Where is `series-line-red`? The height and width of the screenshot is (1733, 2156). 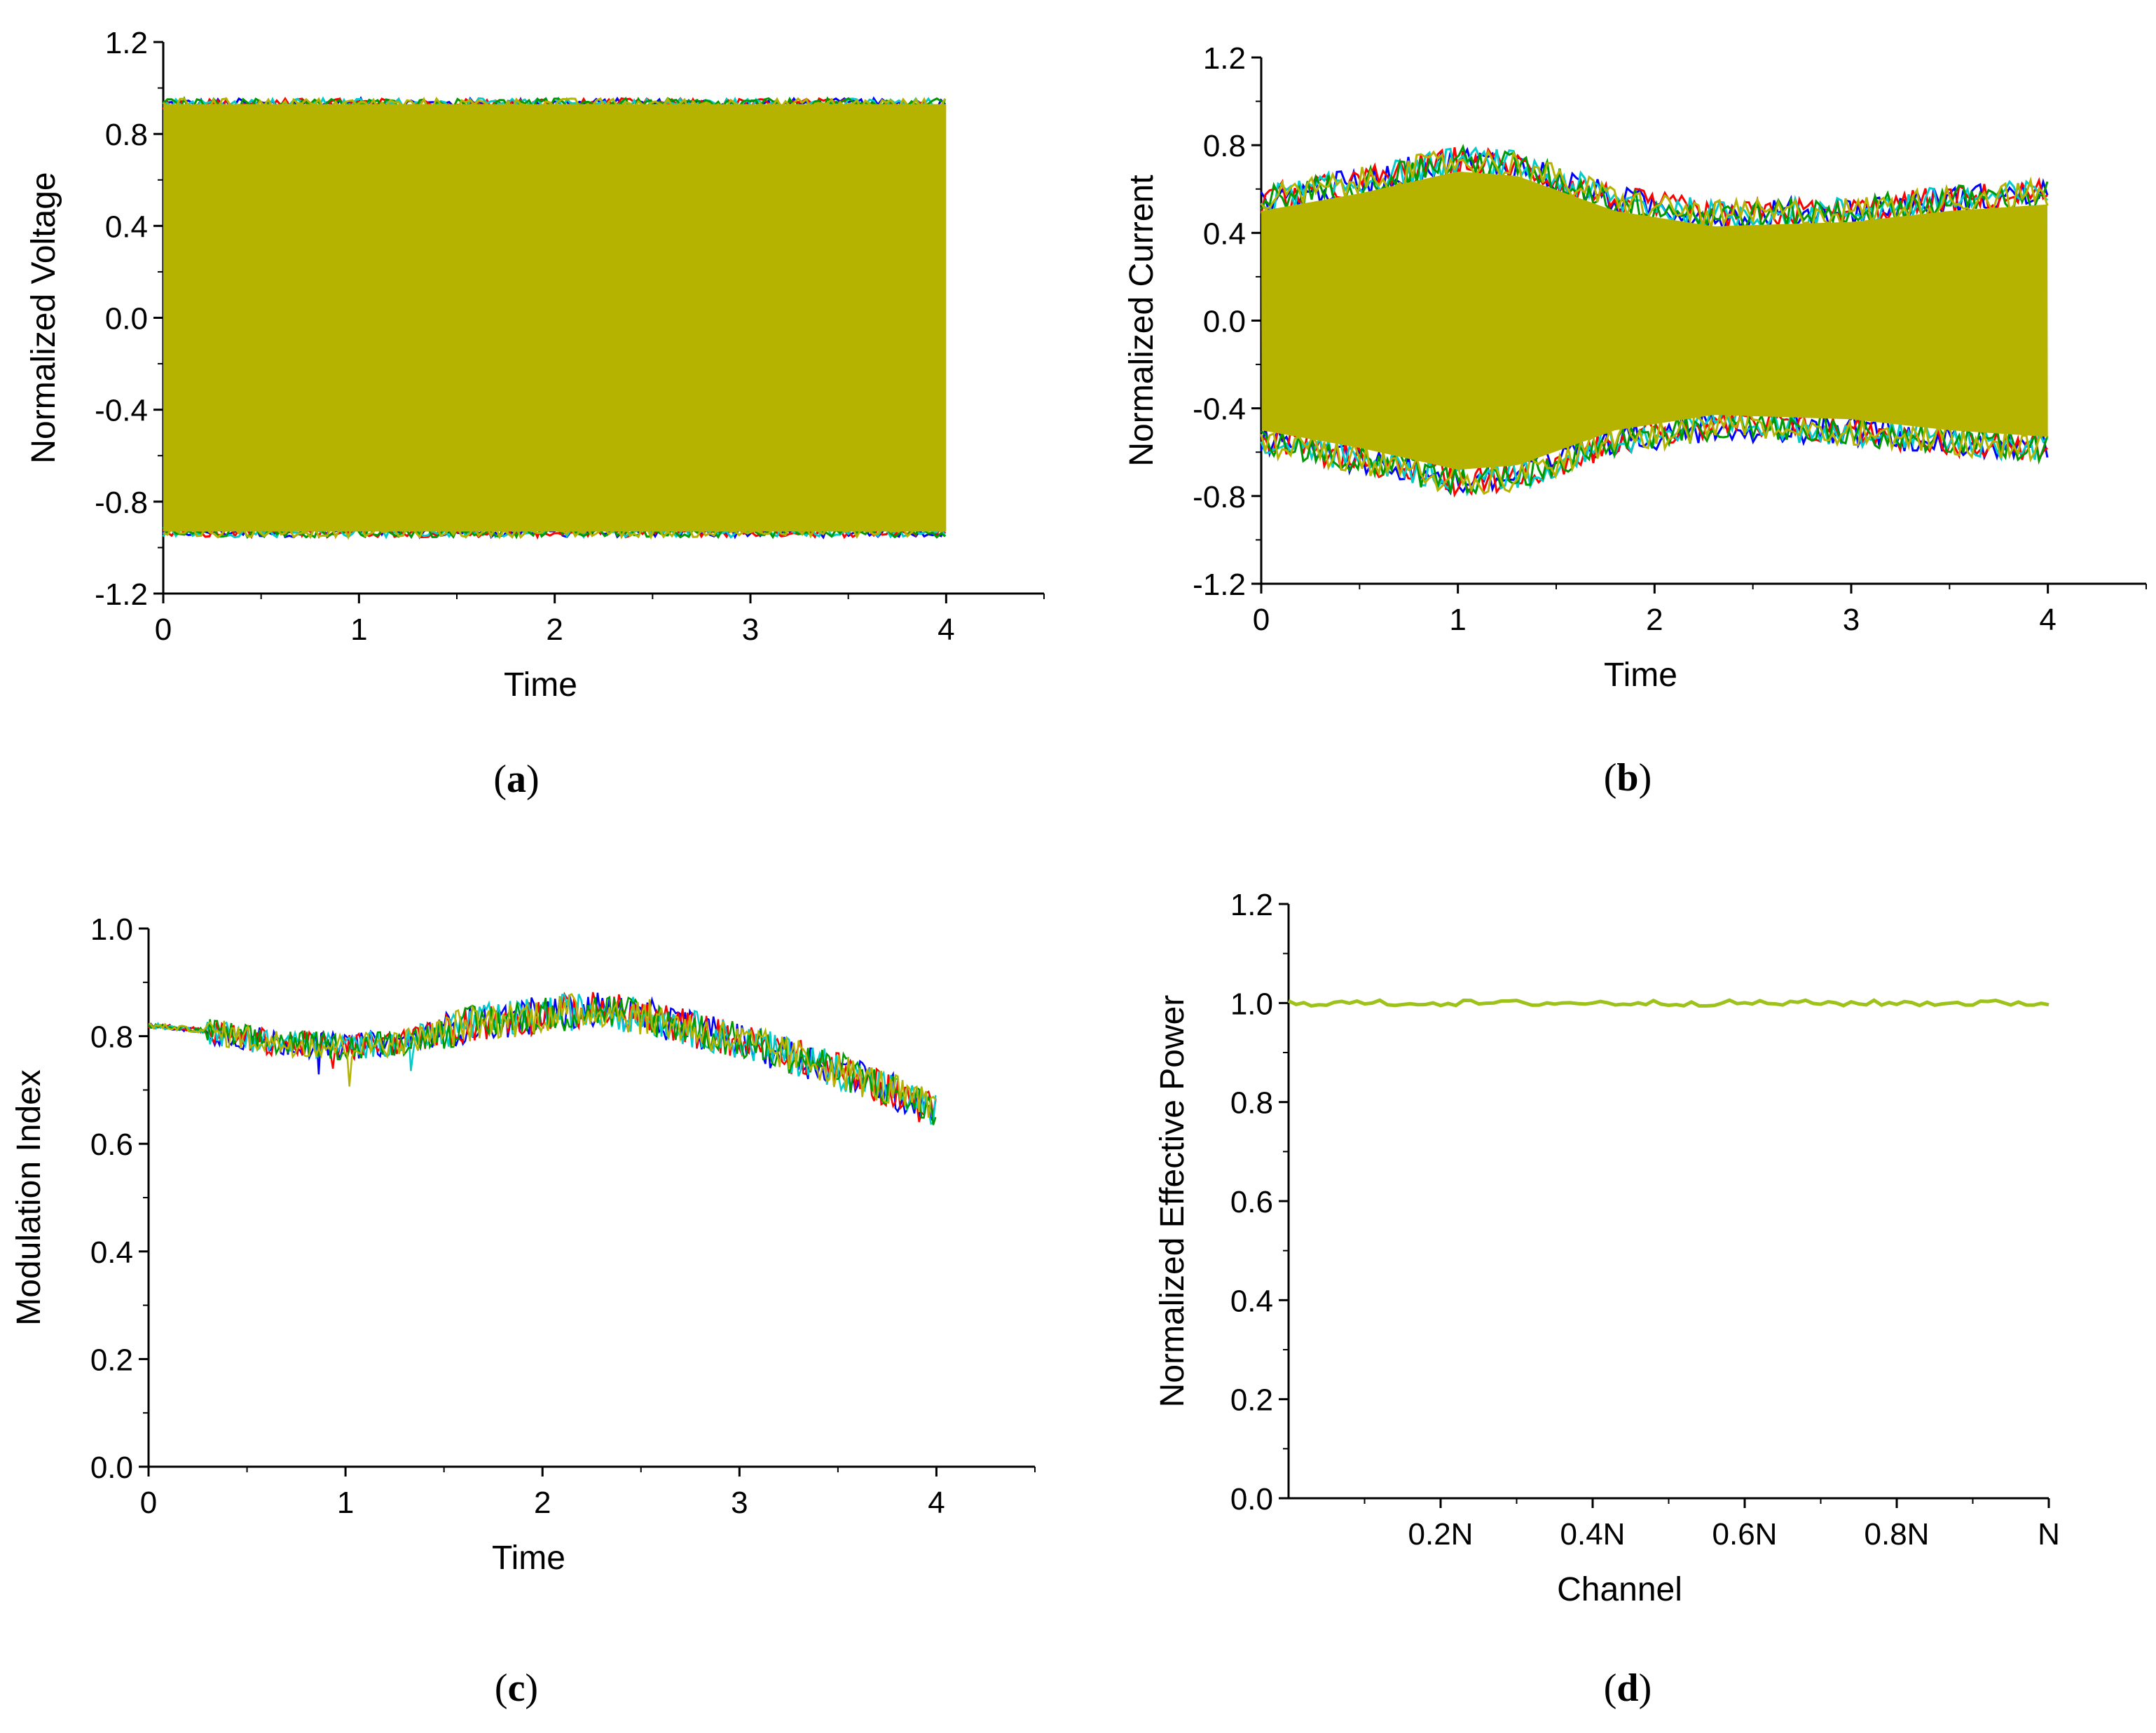 series-line-red is located at coordinates (542, 1058).